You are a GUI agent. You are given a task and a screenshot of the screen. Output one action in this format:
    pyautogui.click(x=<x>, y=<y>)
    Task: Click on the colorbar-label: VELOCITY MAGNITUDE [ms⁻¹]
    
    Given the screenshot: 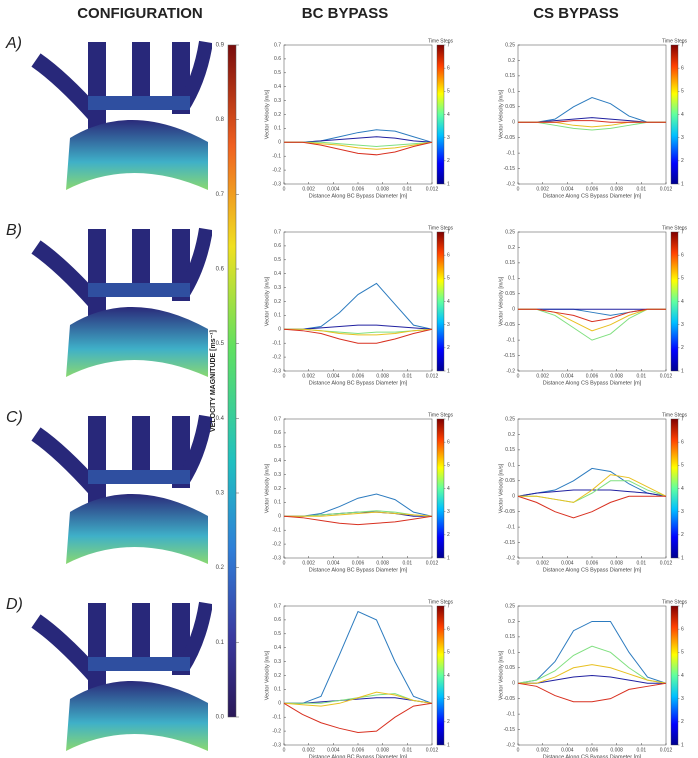 What is the action you would take?
    pyautogui.click(x=213, y=381)
    